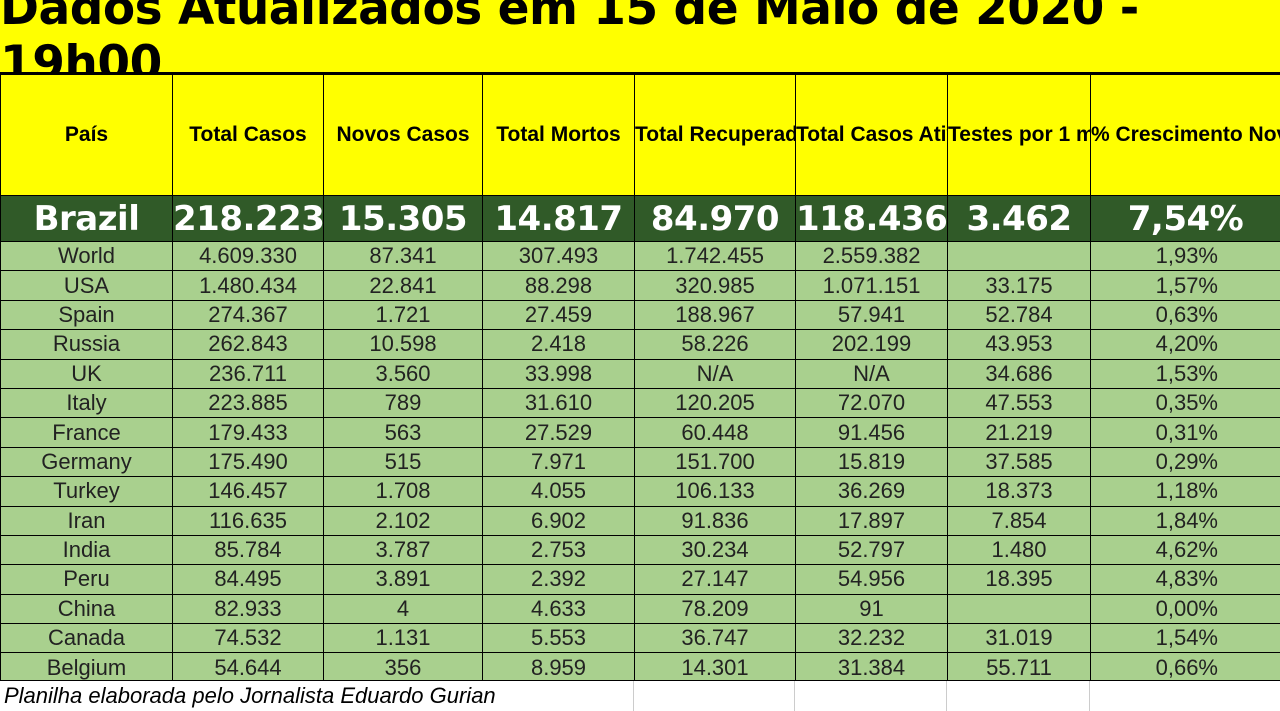  Describe the element at coordinates (715, 432) in the screenshot. I see `cell-total-recovered: 60.448` at that location.